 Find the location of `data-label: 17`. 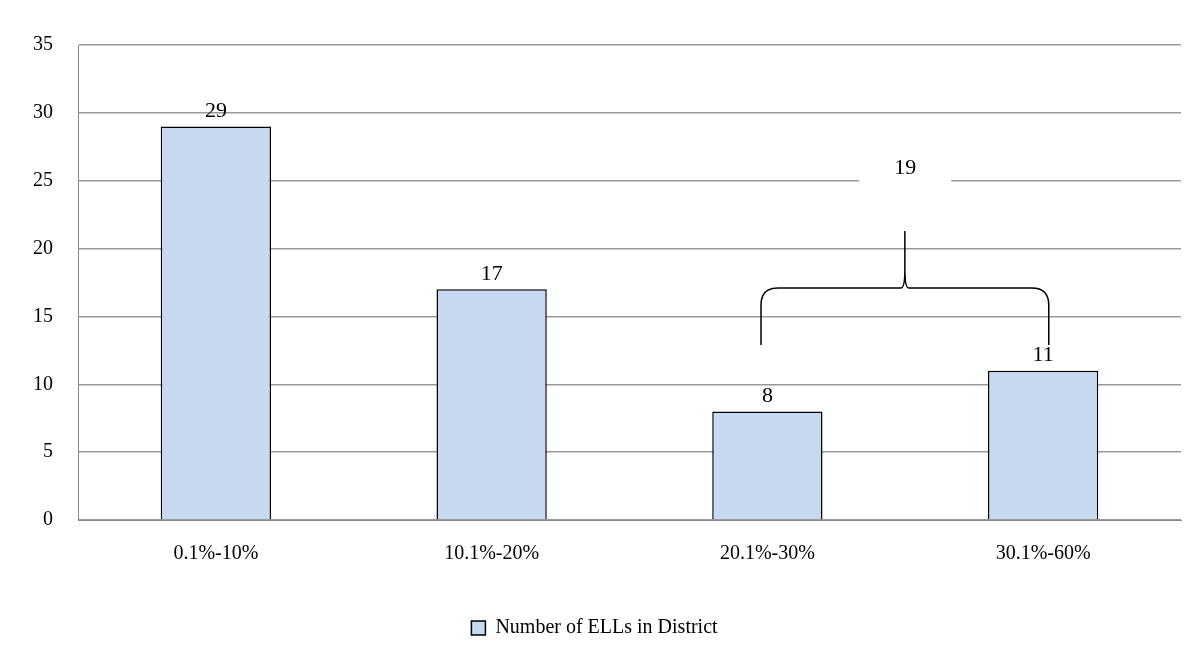

data-label: 17 is located at coordinates (491, 273).